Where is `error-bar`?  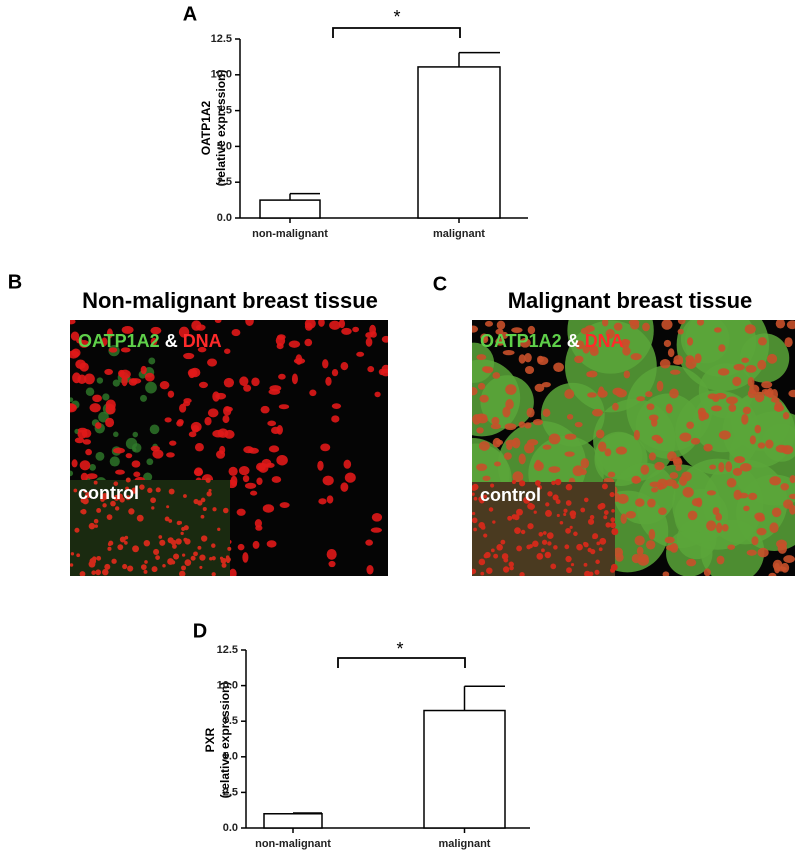 error-bar is located at coordinates (484, 698).